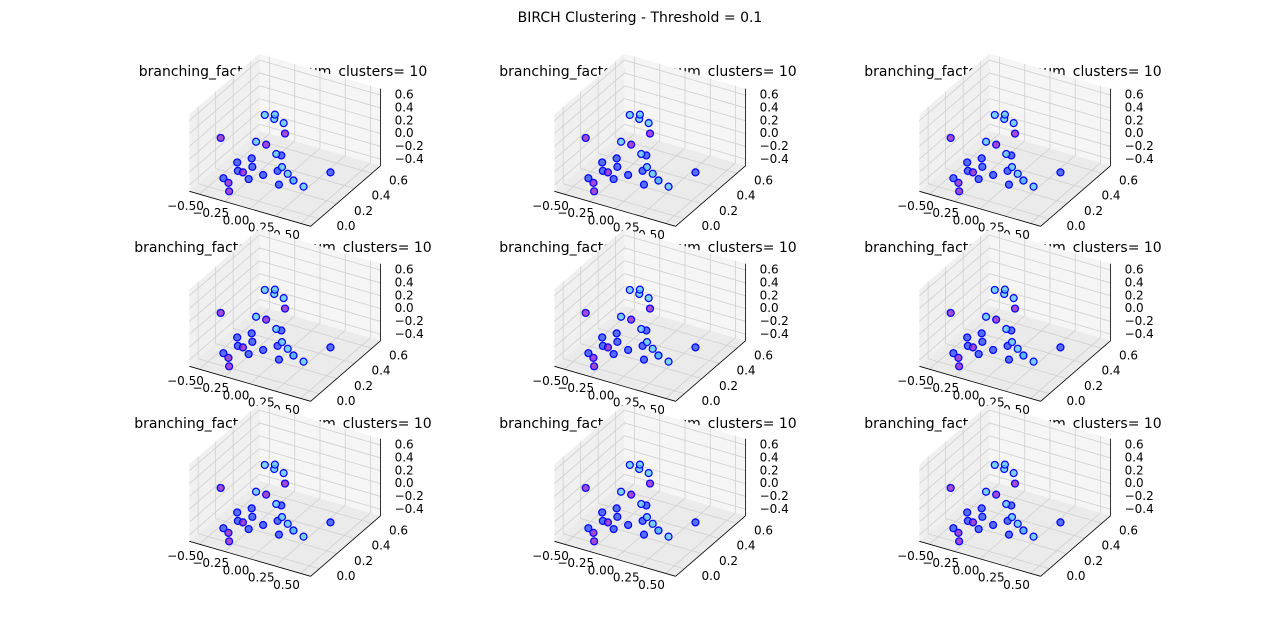 This screenshot has height=623, width=1280. What do you see at coordinates (404, 483) in the screenshot?
I see `z-tick-label: 0.0` at bounding box center [404, 483].